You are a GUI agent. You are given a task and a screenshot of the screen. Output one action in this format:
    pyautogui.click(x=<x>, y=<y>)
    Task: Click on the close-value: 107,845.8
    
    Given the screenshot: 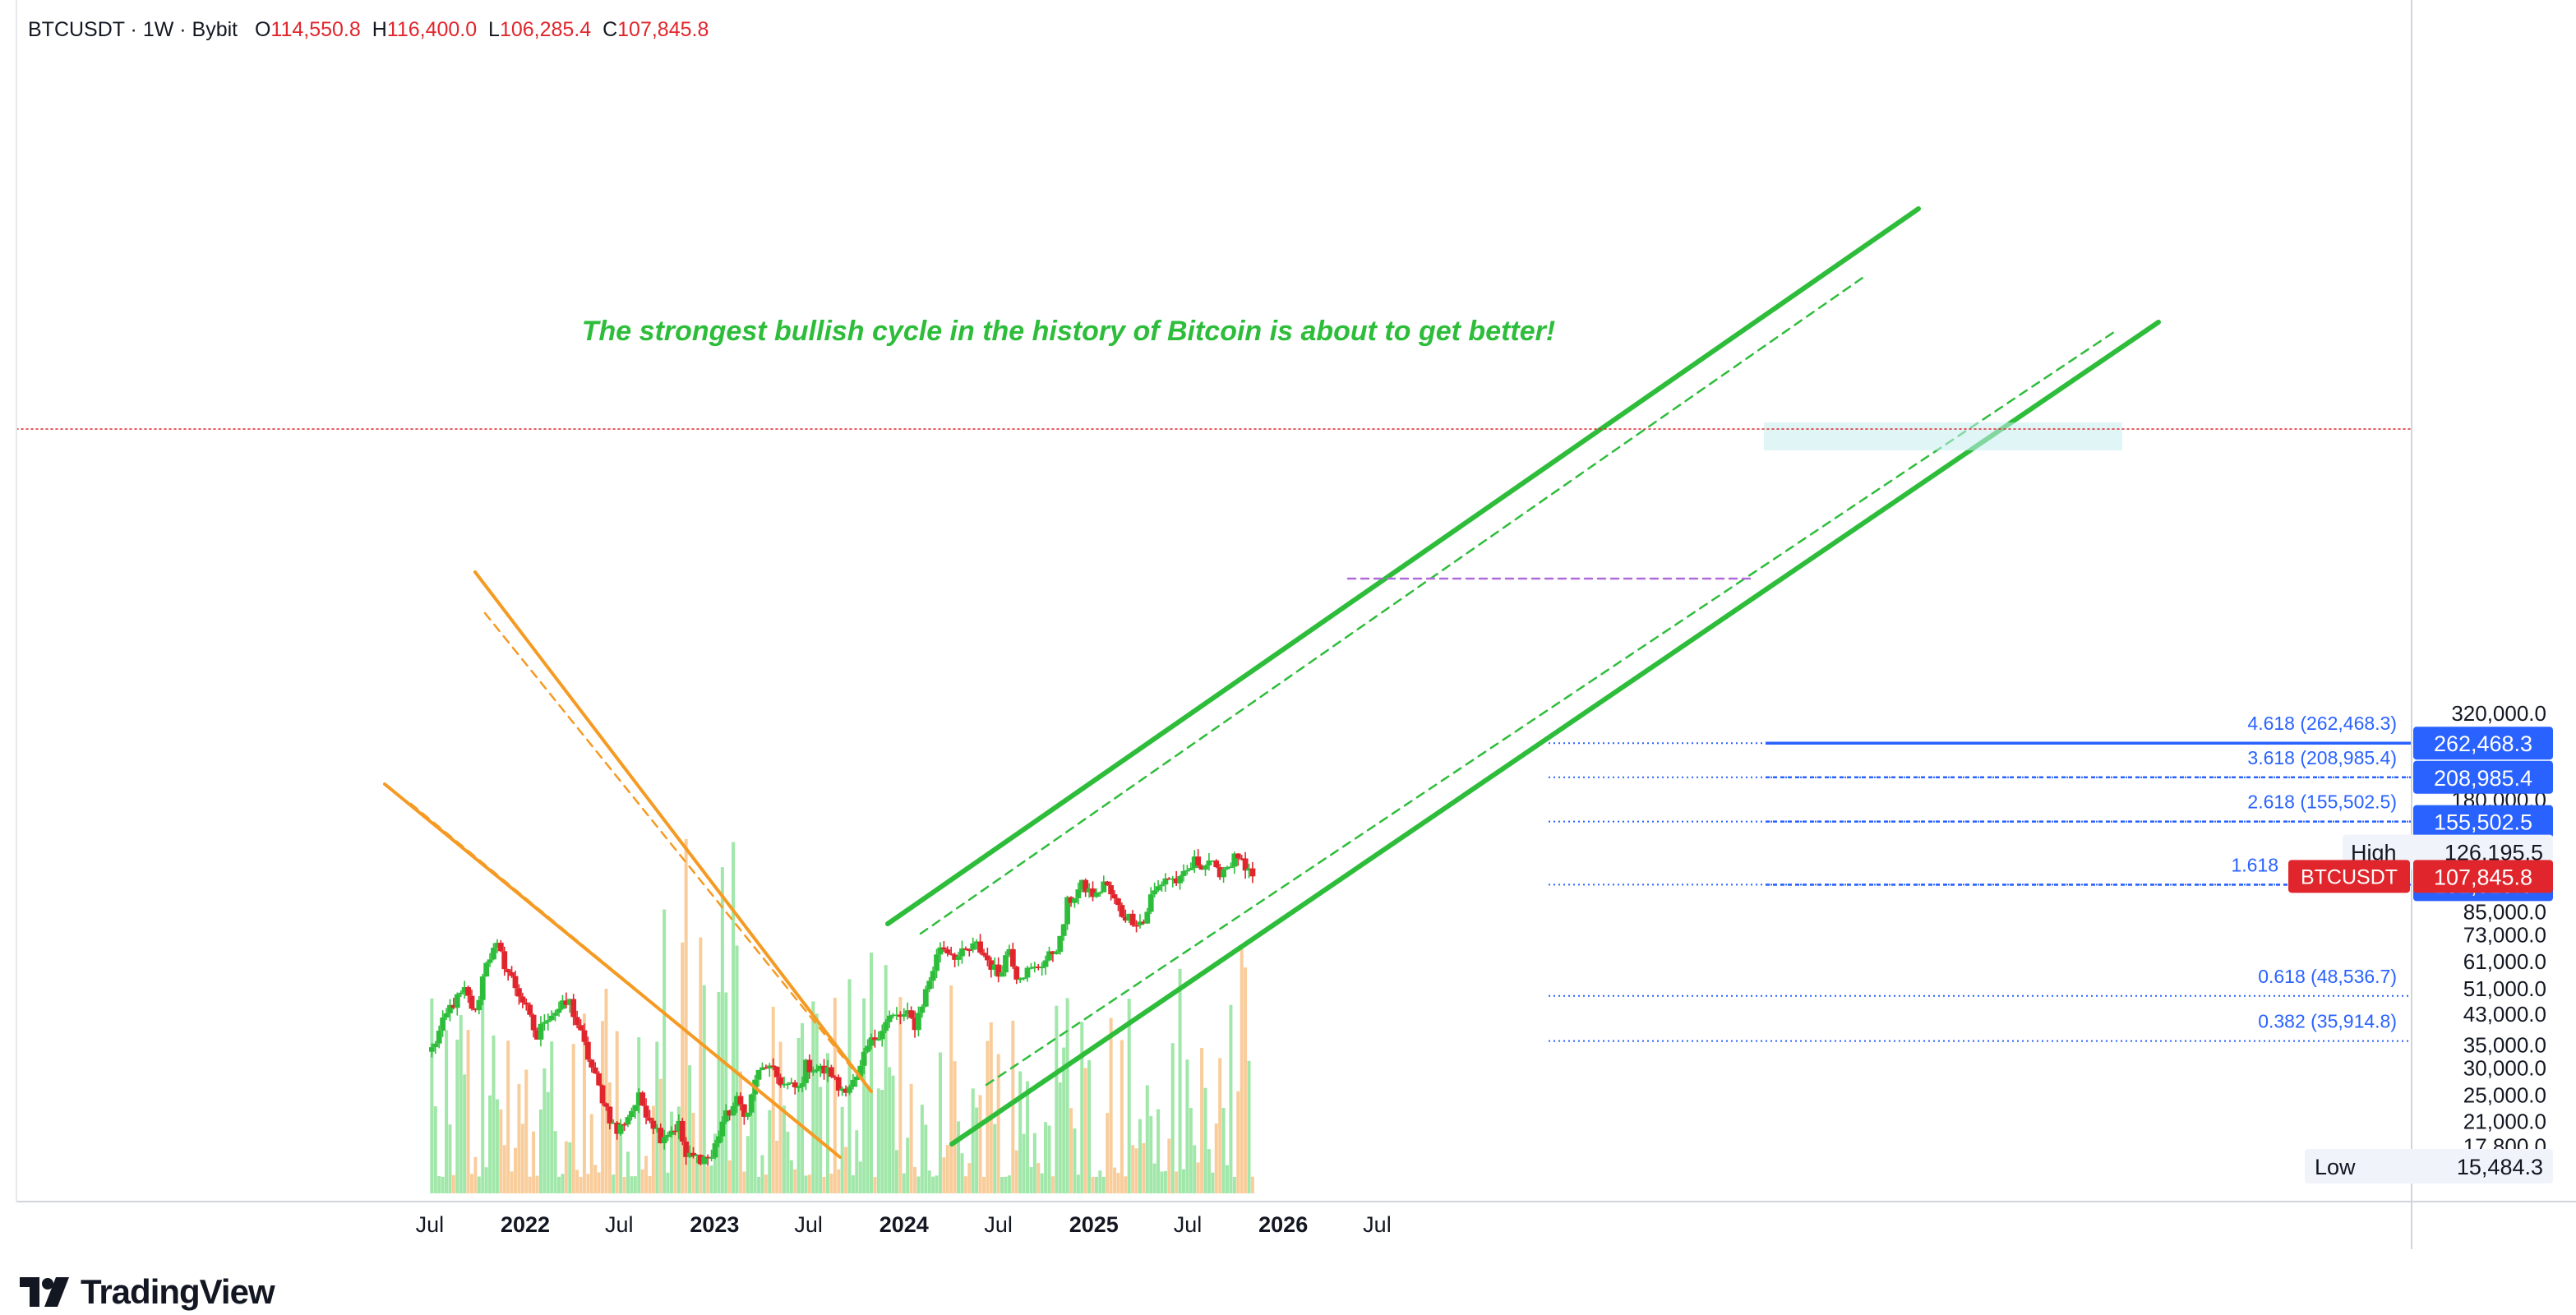 What is the action you would take?
    pyautogui.click(x=663, y=29)
    